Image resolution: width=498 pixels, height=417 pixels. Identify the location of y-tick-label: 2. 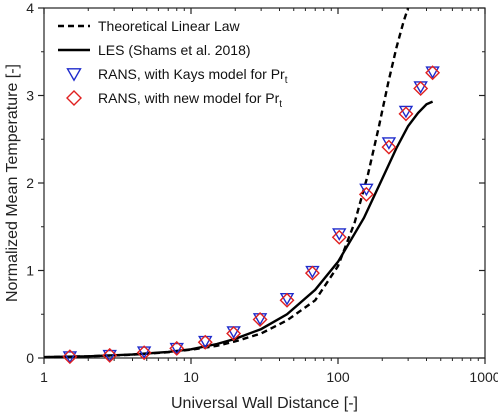
(30, 183).